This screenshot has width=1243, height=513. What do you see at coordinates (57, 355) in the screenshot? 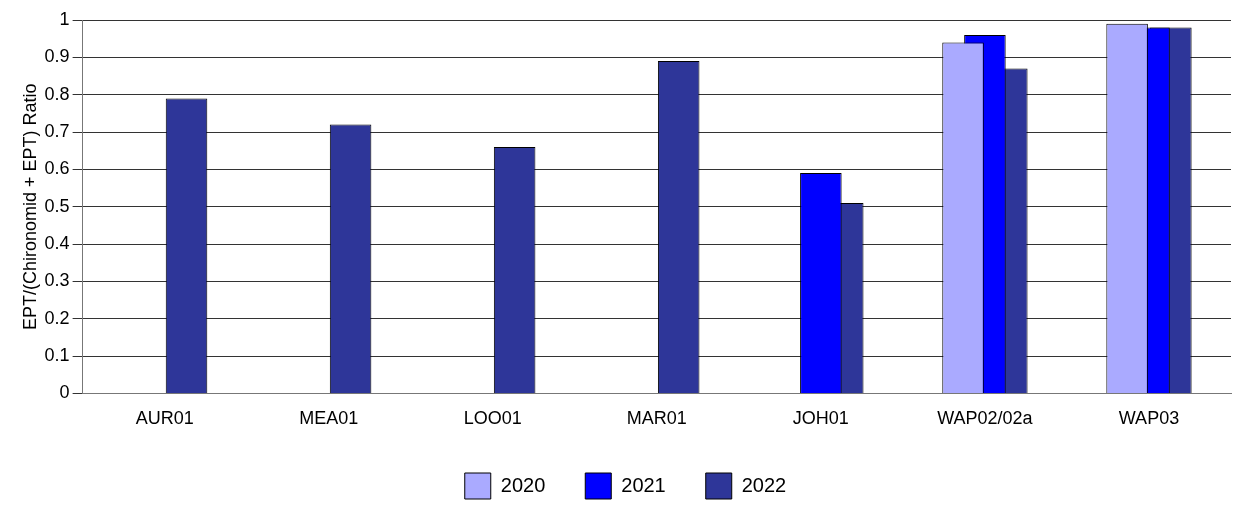
I see `y-tick-label: 0.1` at bounding box center [57, 355].